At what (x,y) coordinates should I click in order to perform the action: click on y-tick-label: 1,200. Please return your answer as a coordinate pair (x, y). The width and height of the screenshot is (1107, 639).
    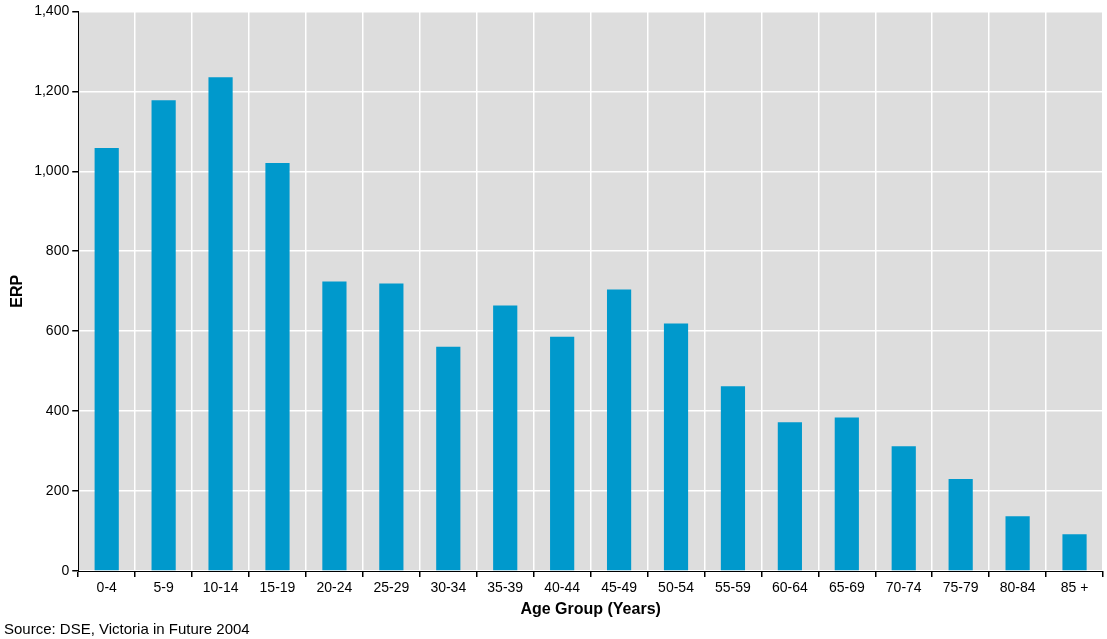
    Looking at the image, I should click on (52, 90).